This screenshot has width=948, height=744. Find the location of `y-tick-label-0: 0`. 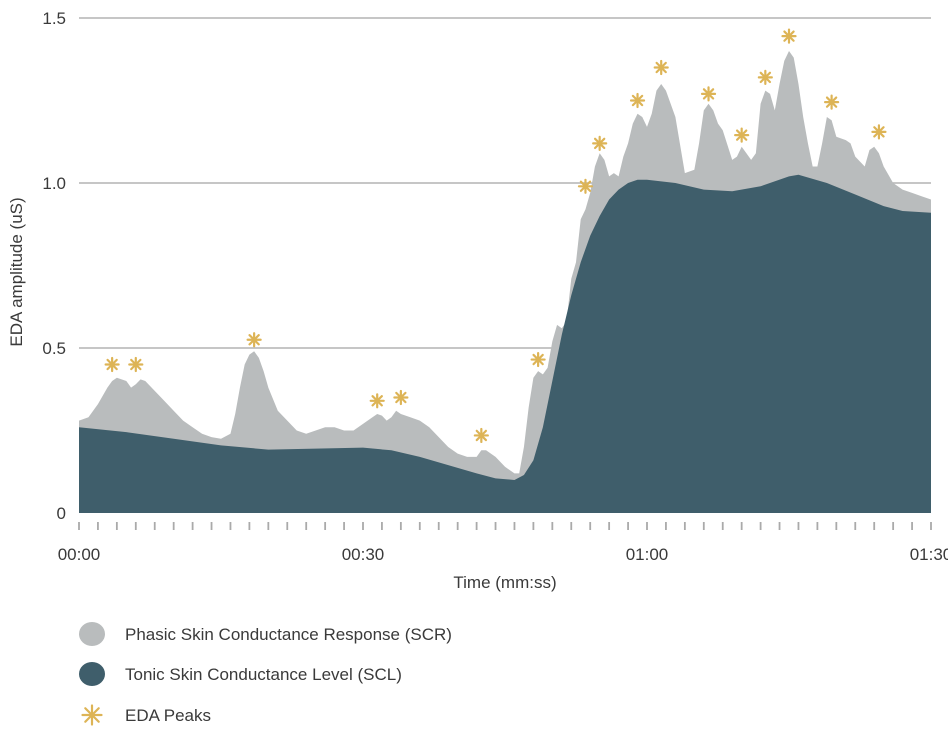

y-tick-label-0: 0 is located at coordinates (61, 513).